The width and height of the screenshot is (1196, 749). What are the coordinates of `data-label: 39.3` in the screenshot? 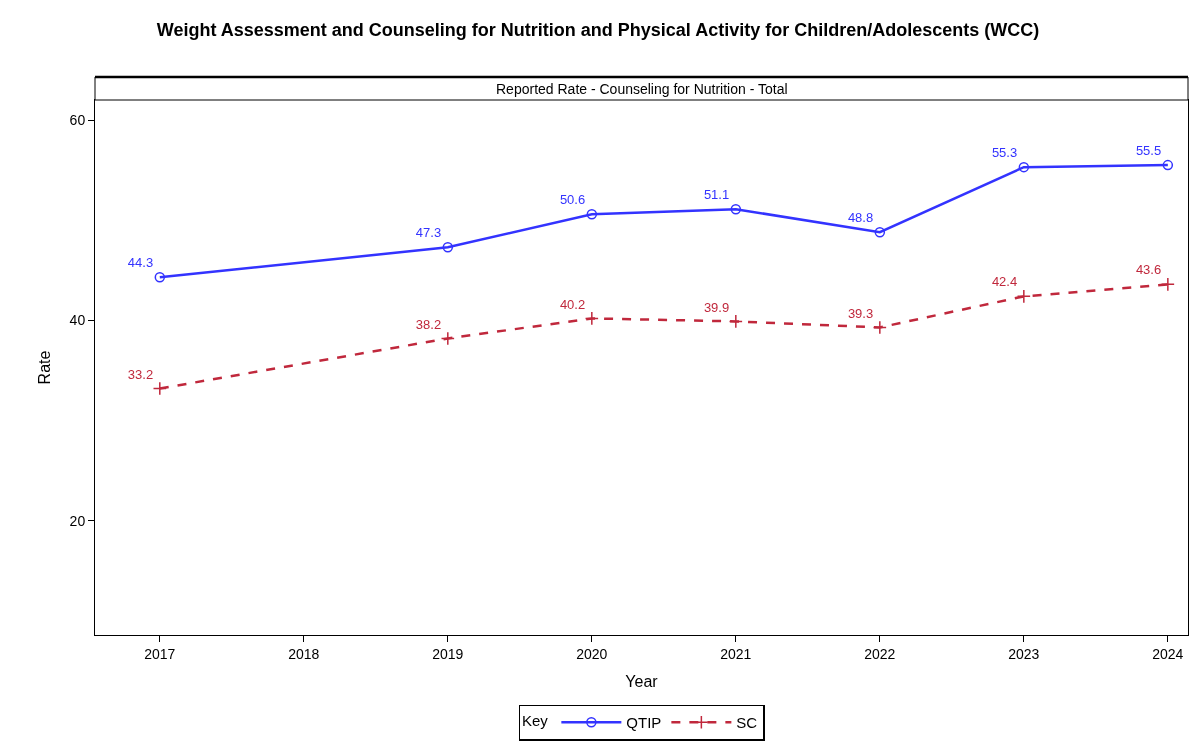 It's located at (860, 313).